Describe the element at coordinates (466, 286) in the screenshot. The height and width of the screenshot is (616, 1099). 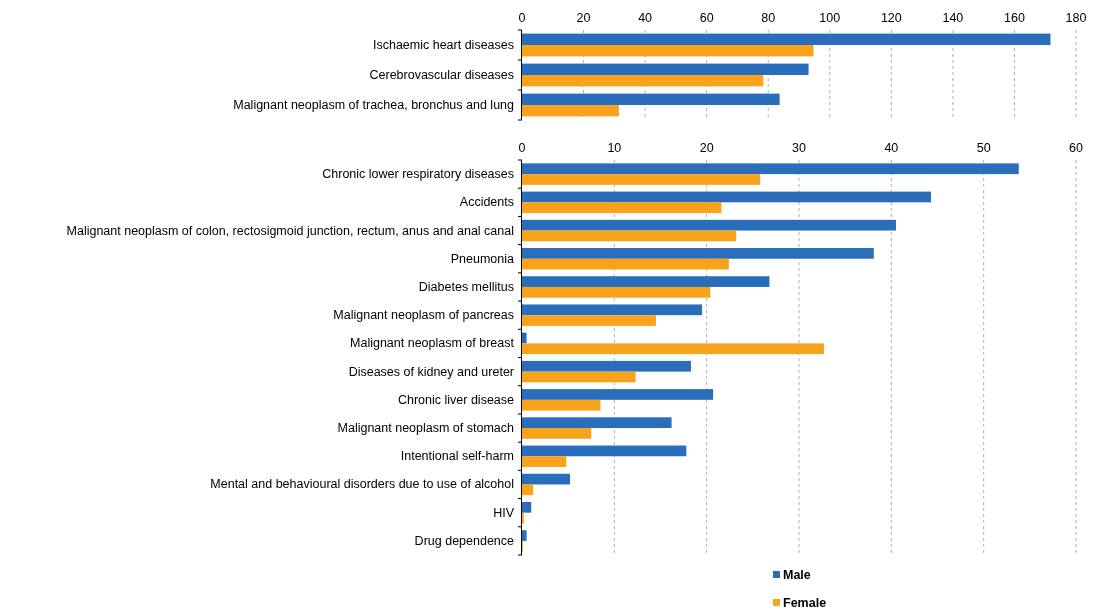
I see `y-tick-label: Diabetes mellitus` at that location.